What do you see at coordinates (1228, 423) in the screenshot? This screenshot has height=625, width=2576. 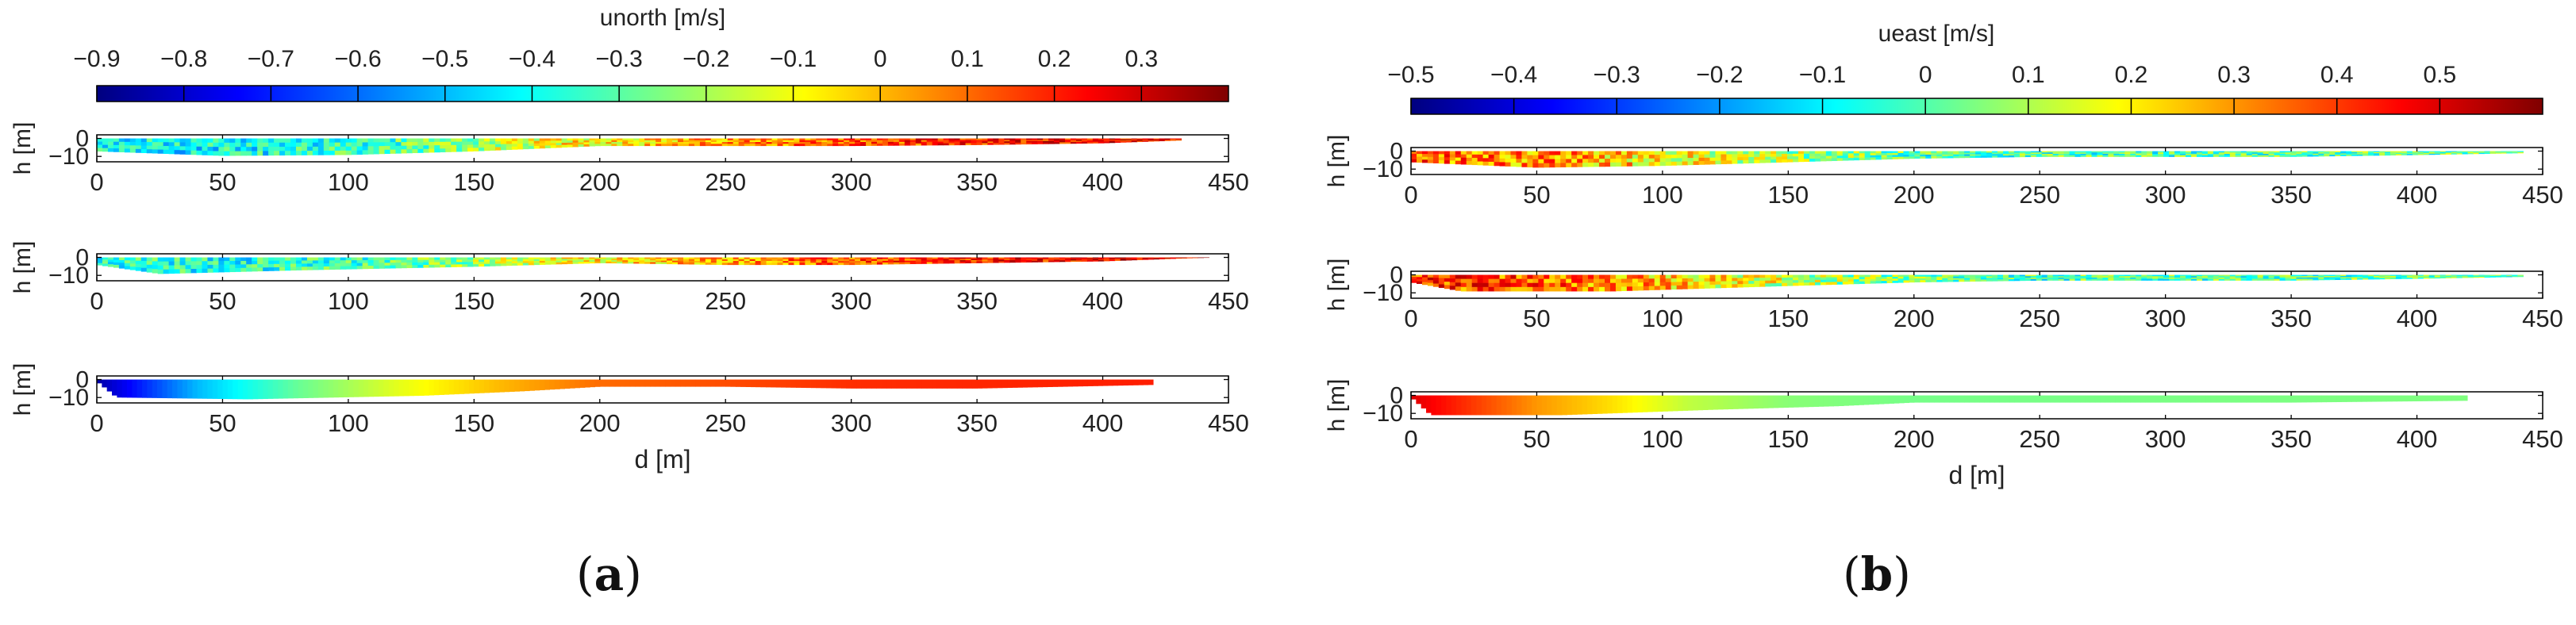 I see `x-tick-label: 450` at bounding box center [1228, 423].